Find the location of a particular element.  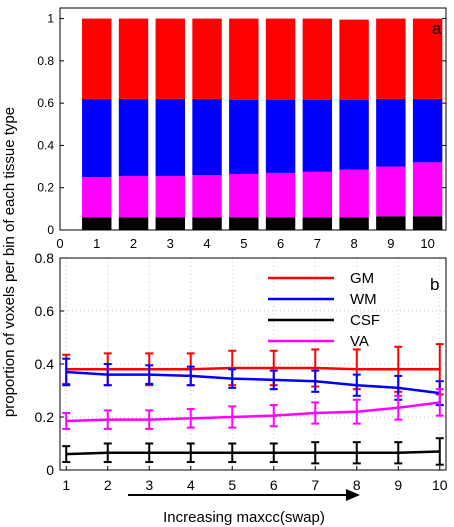

panel-a-y-tick-label: 1 is located at coordinates (50, 19).